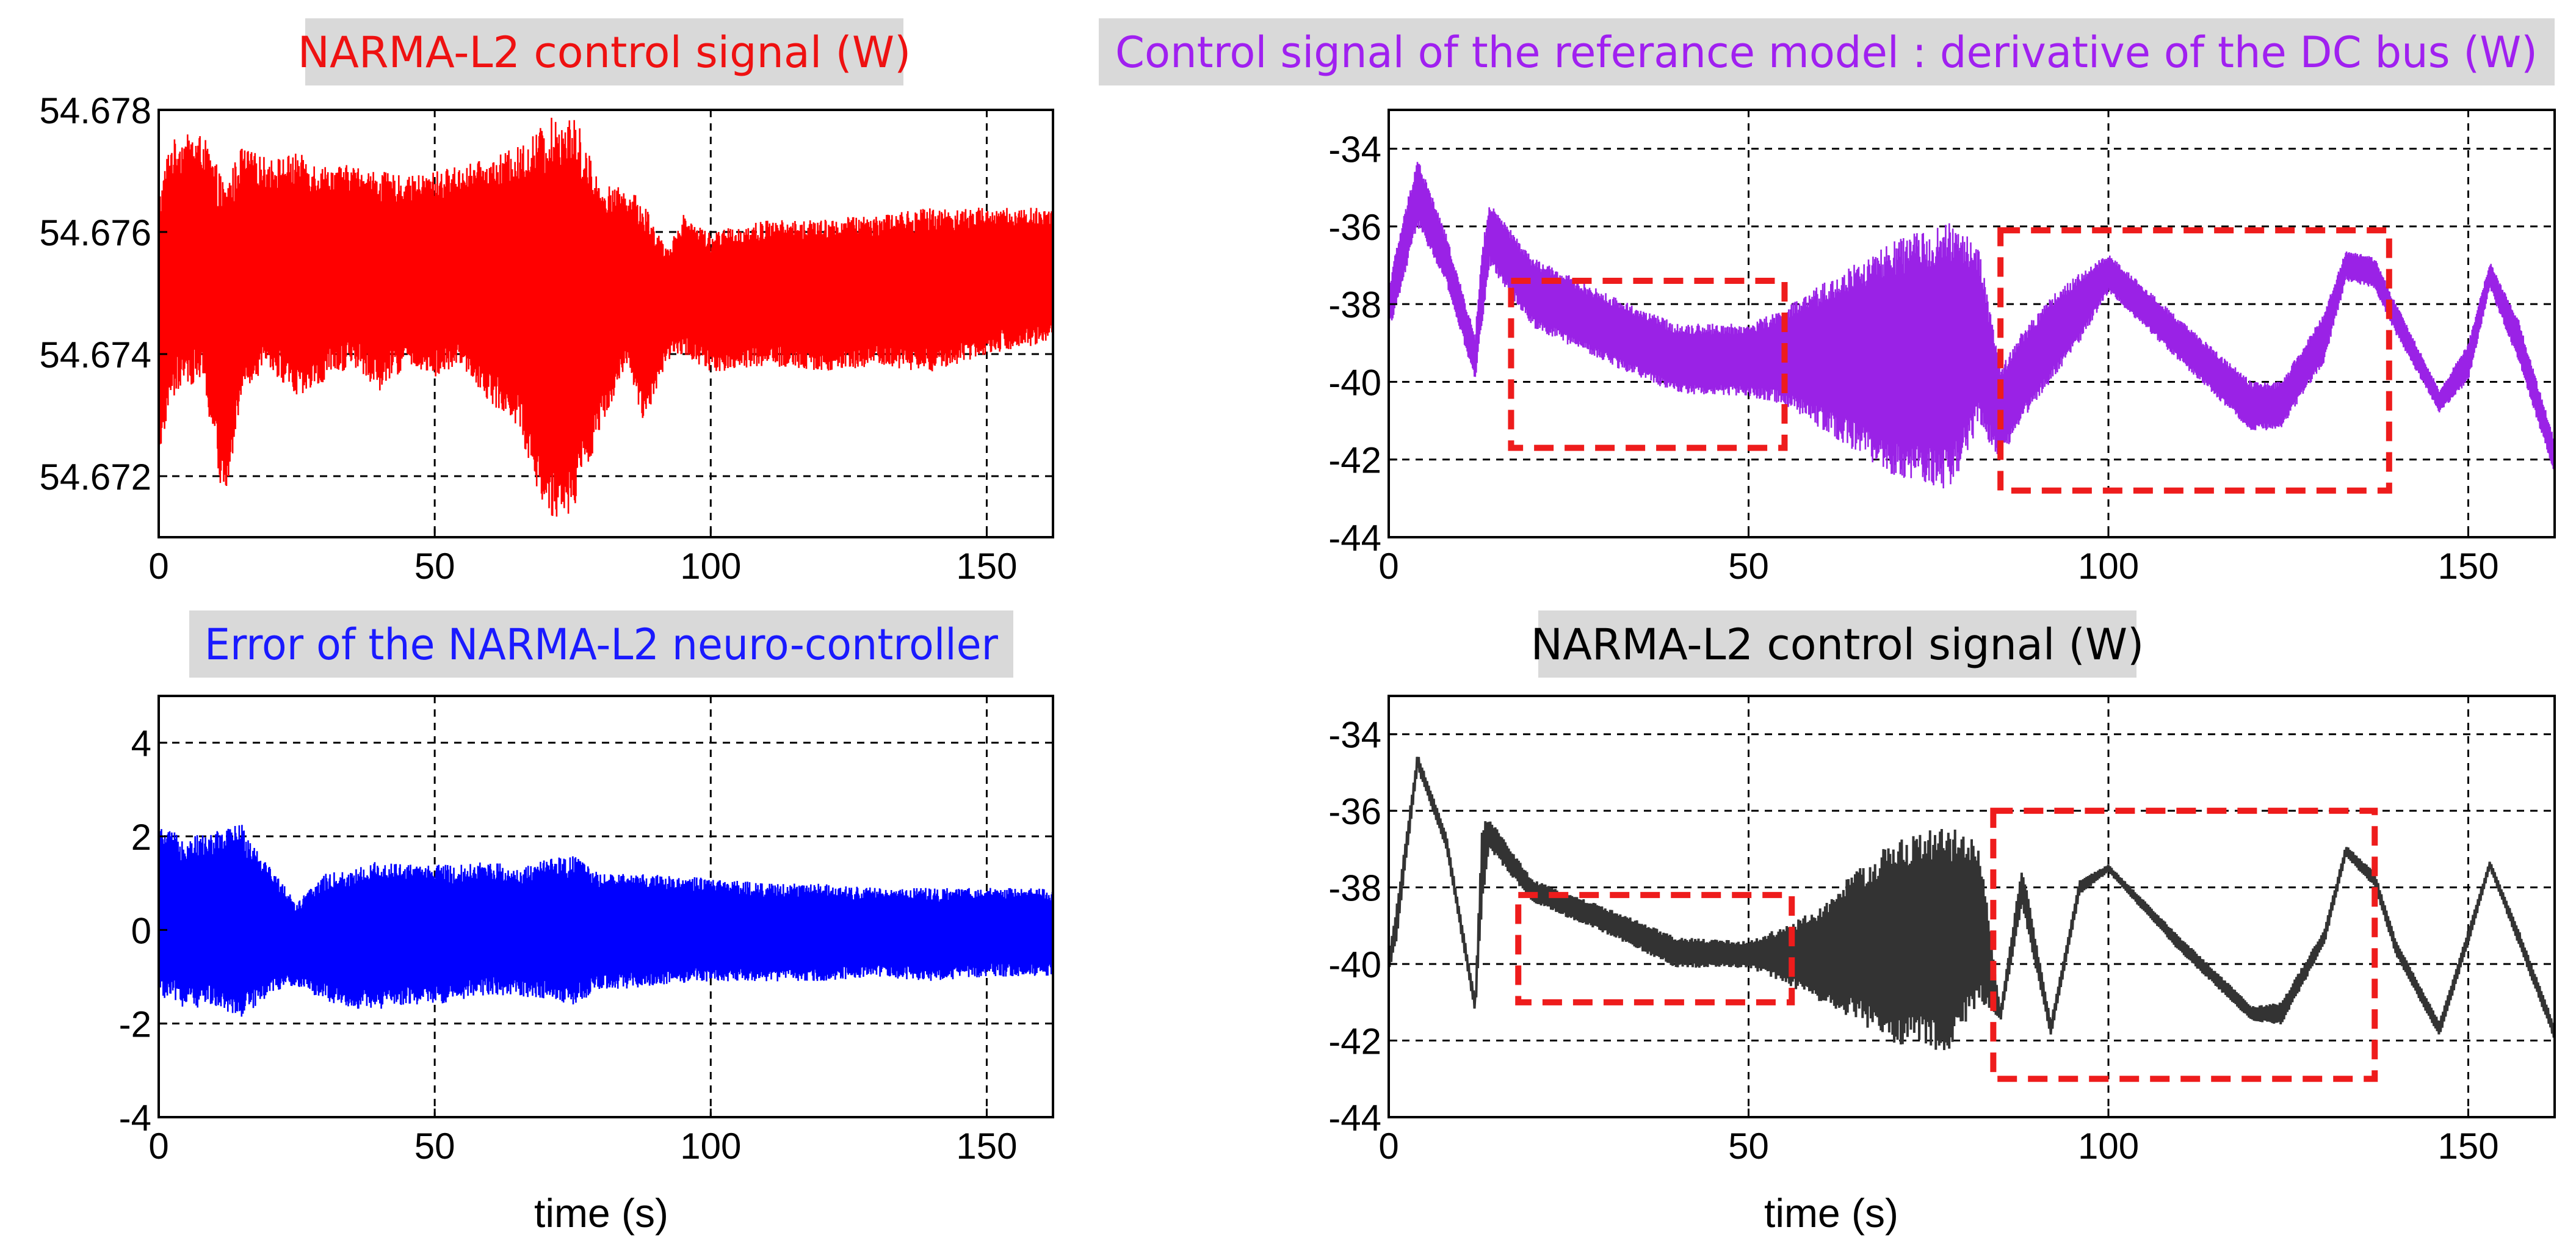 The height and width of the screenshot is (1260, 2576). What do you see at coordinates (141, 743) in the screenshot?
I see `y-tick-label: 4` at bounding box center [141, 743].